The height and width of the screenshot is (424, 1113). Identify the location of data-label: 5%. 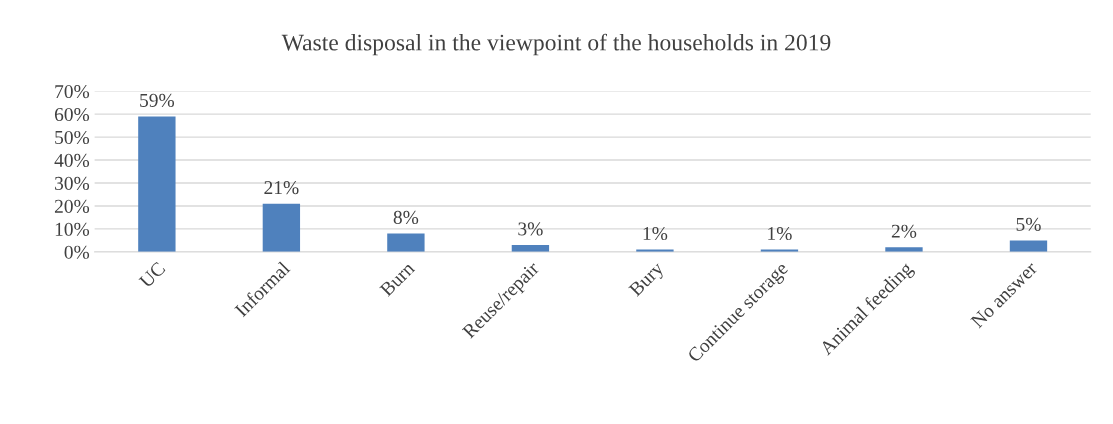
(1028, 224).